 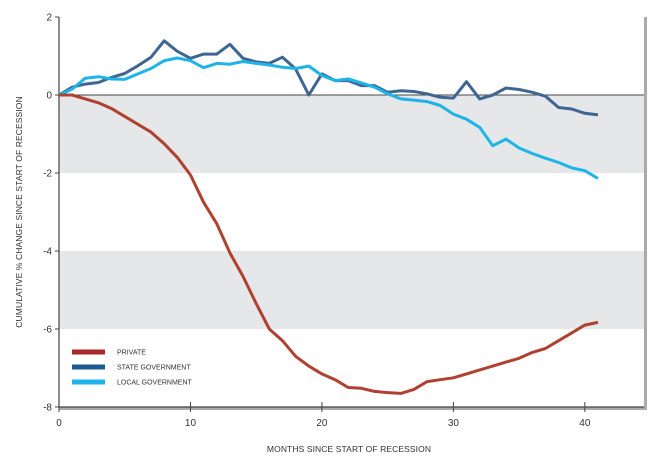 I want to click on x-axis-label: MONTHS SINCE START OF RECESSION, so click(x=349, y=449).